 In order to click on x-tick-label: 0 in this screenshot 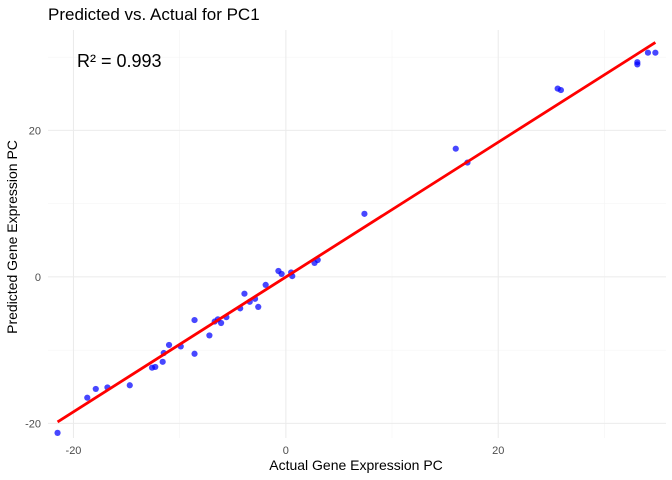, I will do `click(286, 451)`.